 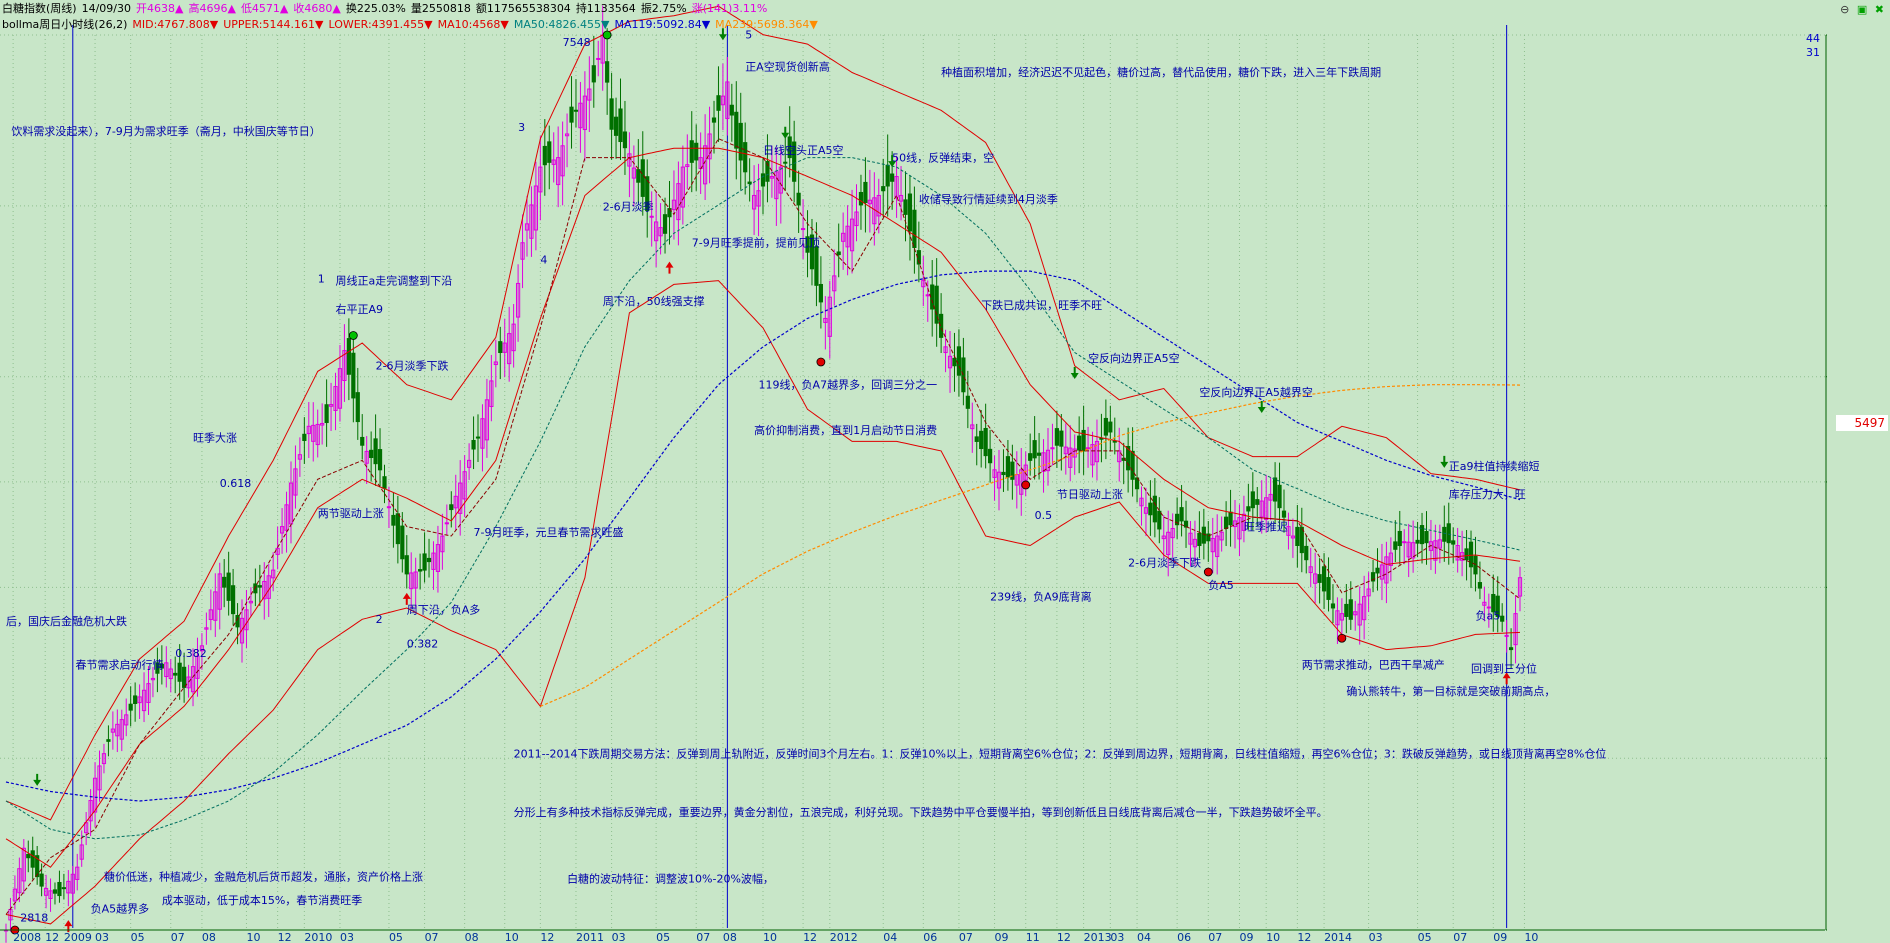 I want to click on chart-annotation: 周线正a走完调整到下沿, so click(x=394, y=280).